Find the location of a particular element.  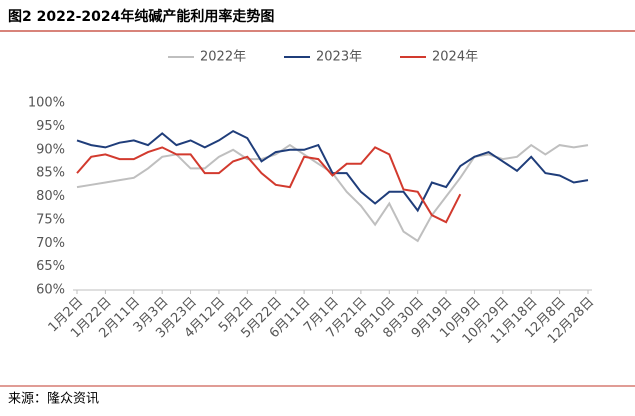

y-tick-label: 95% is located at coordinates (50, 126).